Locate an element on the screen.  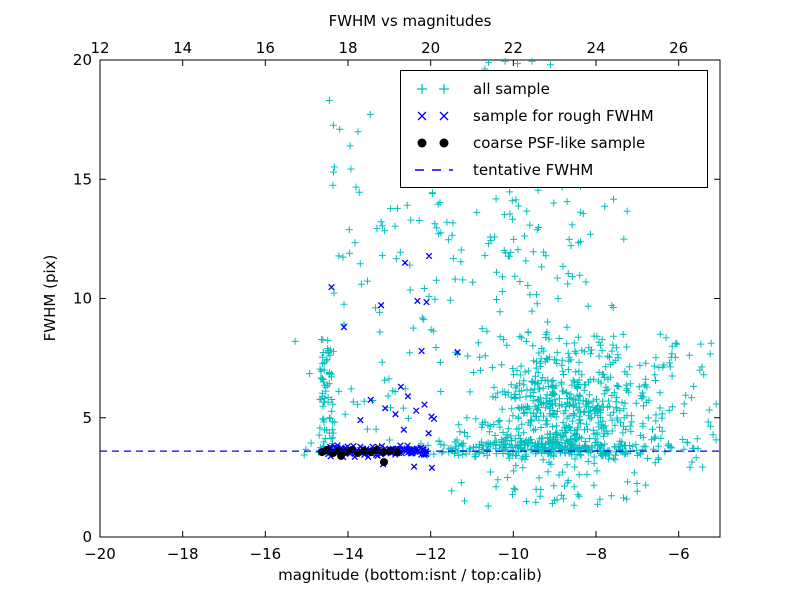
legend-item-psf-sample: coarse PSF-like sample is located at coordinates (554, 142).